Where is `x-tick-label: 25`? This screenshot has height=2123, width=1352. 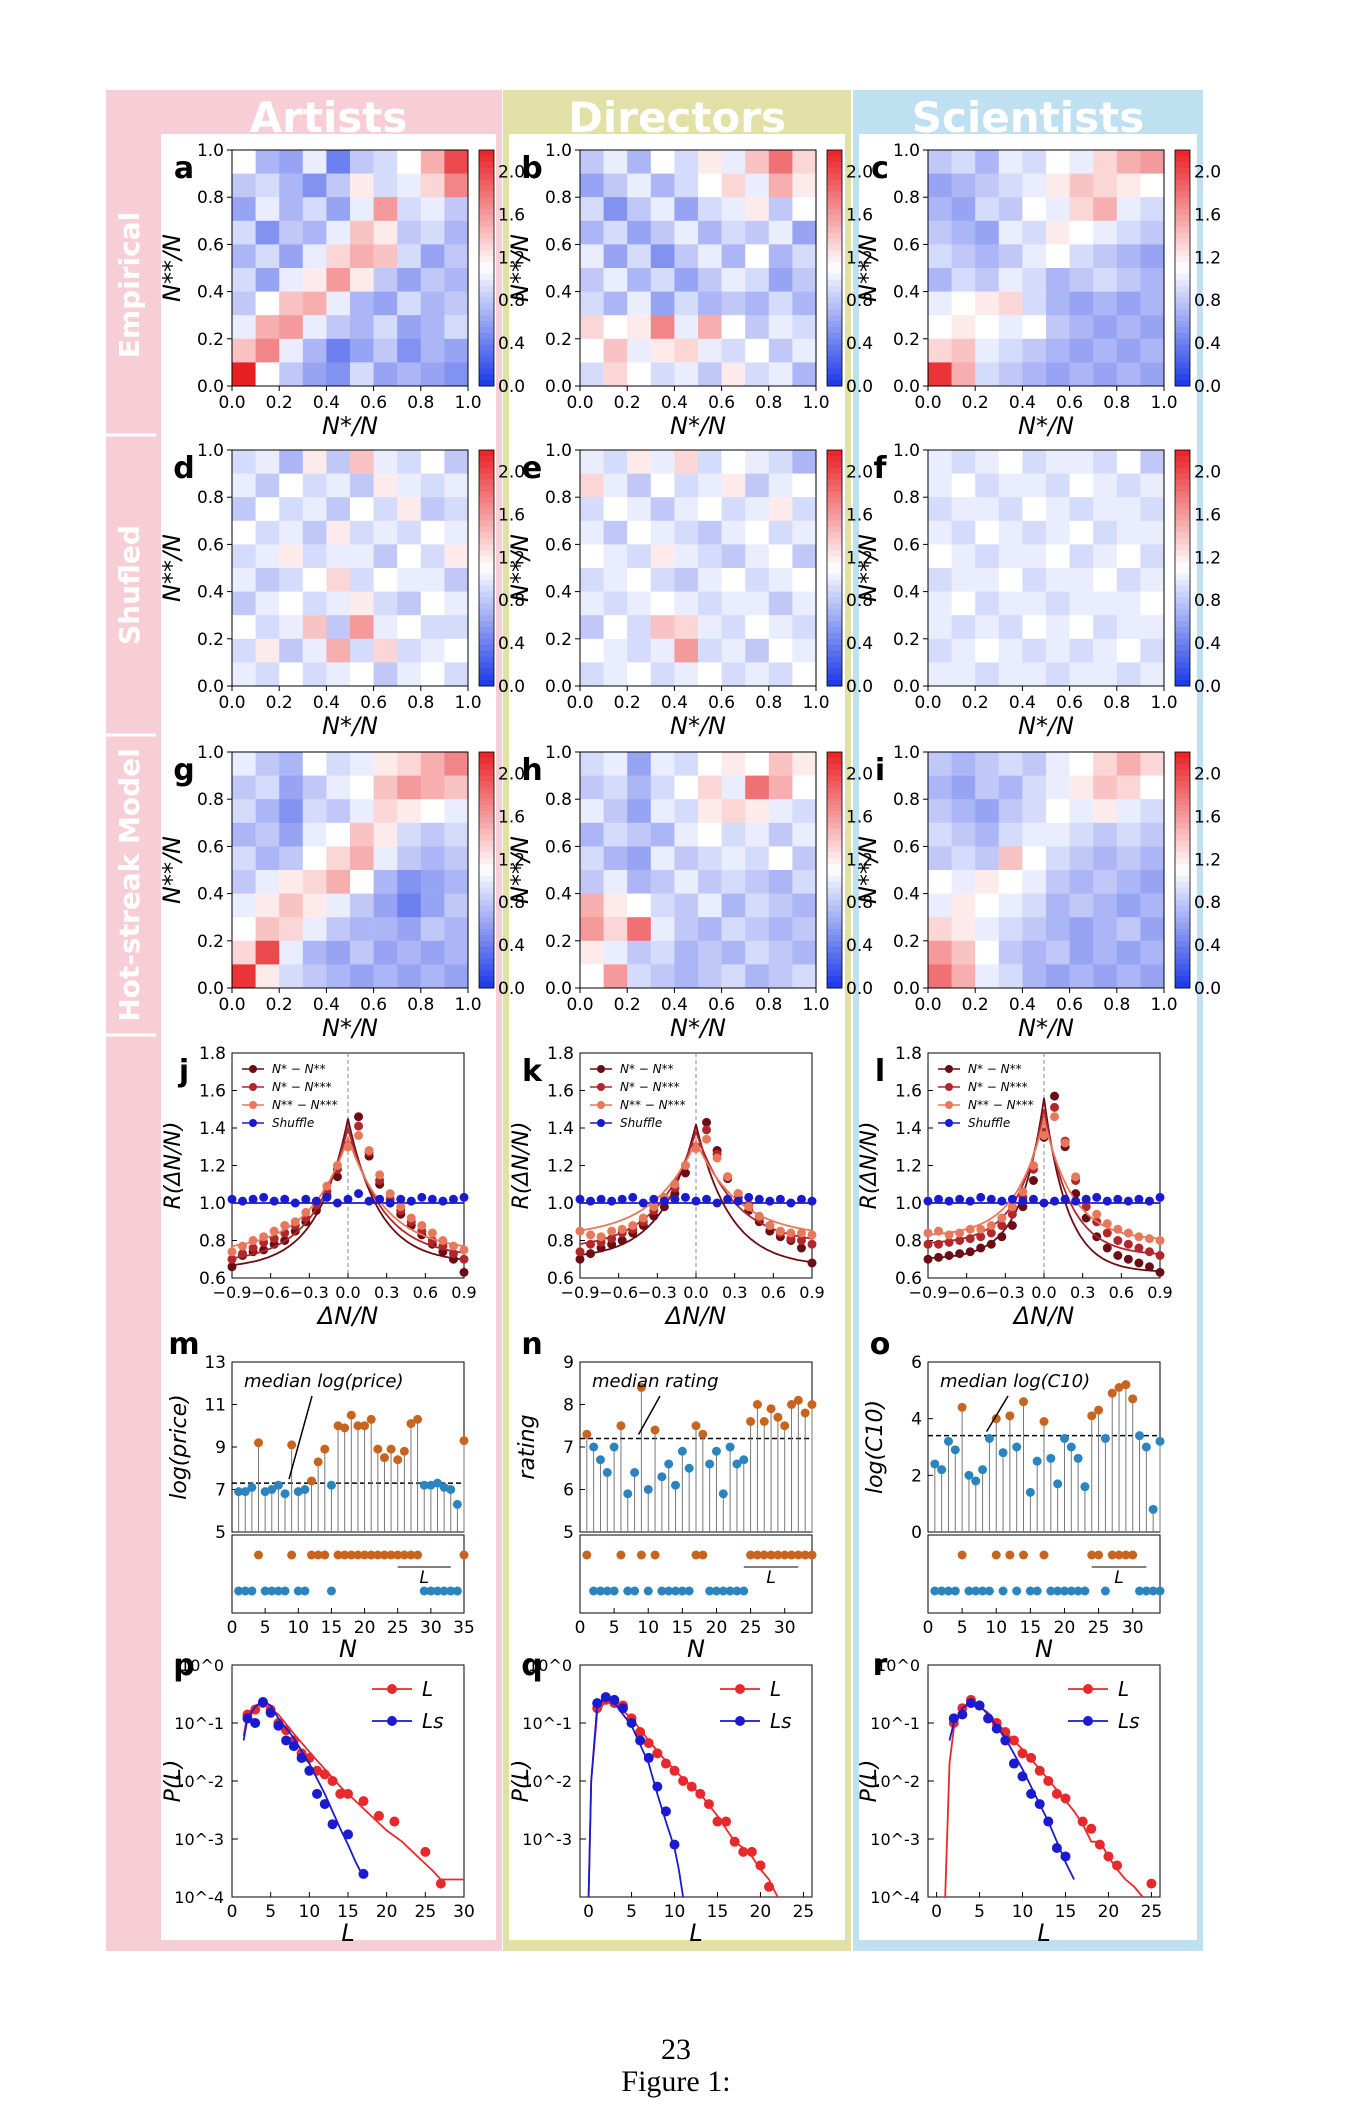
x-tick-label: 25 is located at coordinates (1152, 1912).